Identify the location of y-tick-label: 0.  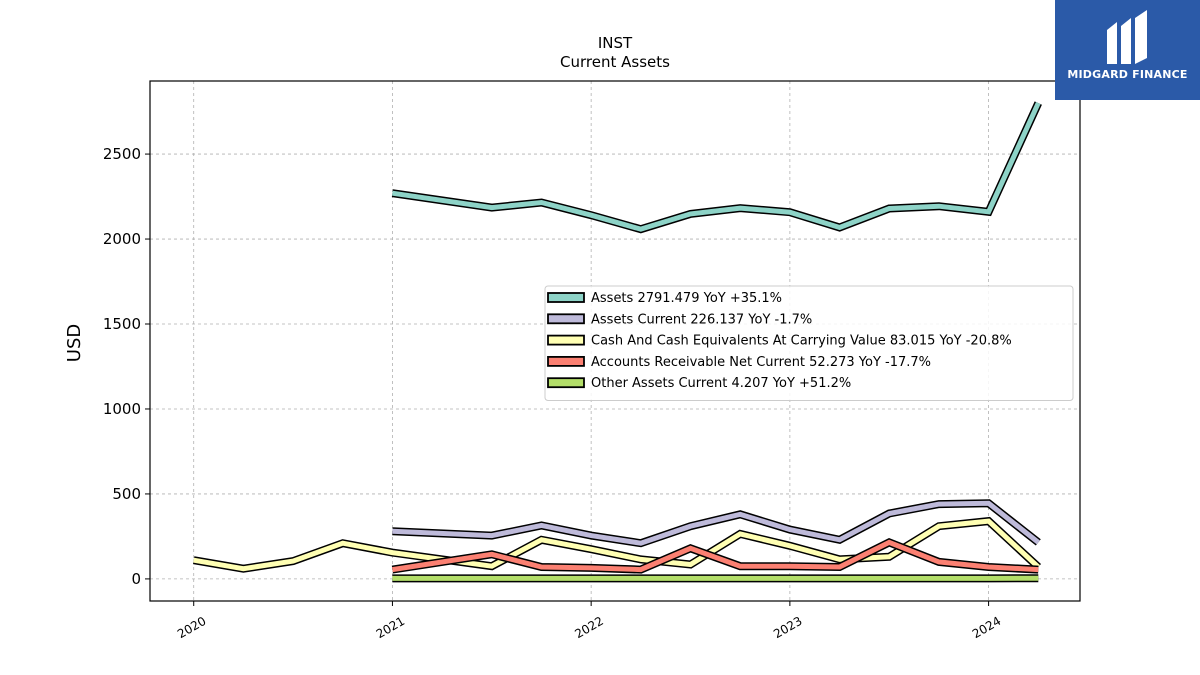
(136, 579).